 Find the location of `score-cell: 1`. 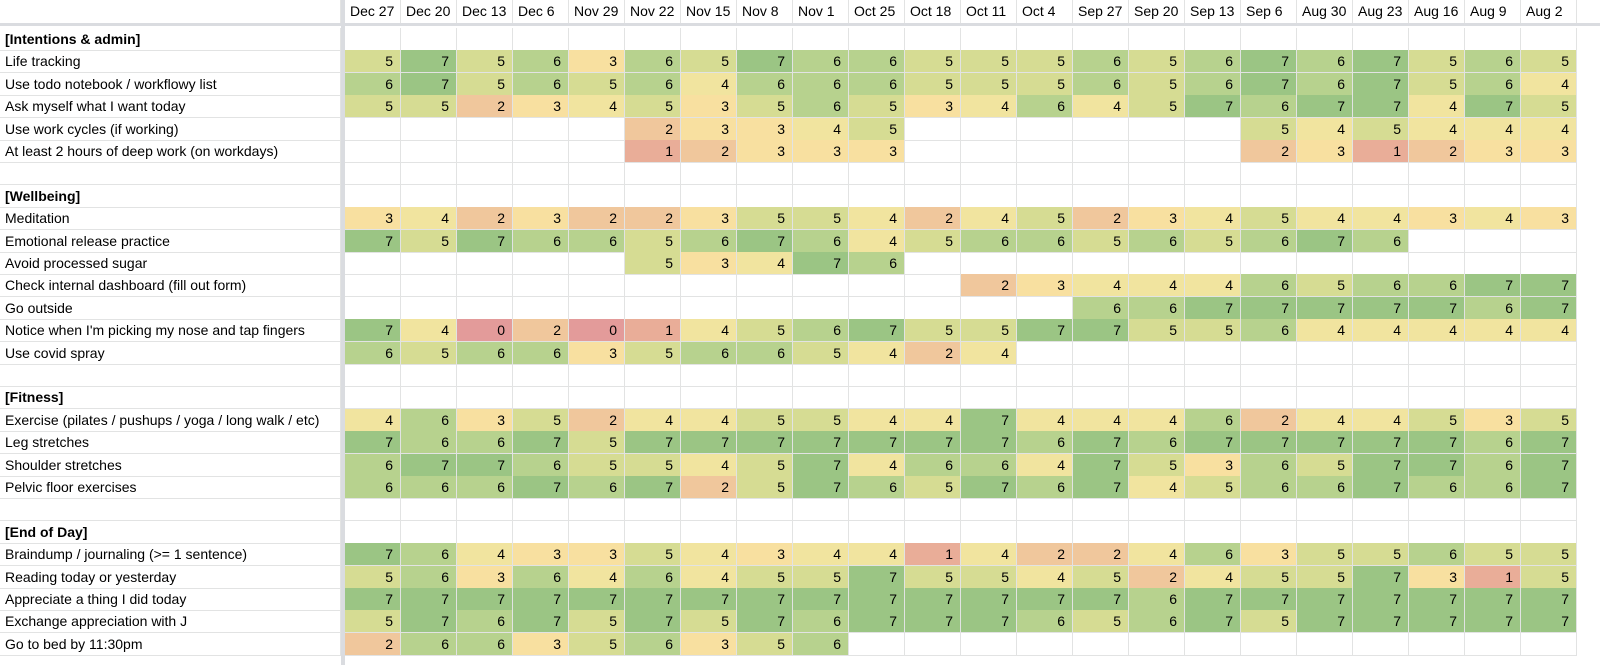

score-cell: 1 is located at coordinates (653, 151).